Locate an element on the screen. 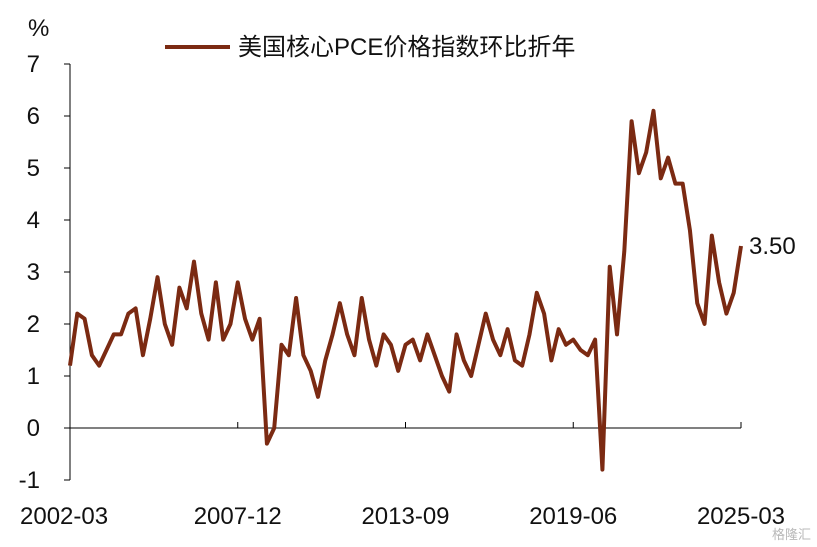 Image resolution: width=817 pixels, height=547 pixels. x-tick-label: 2007-12 is located at coordinates (238, 516).